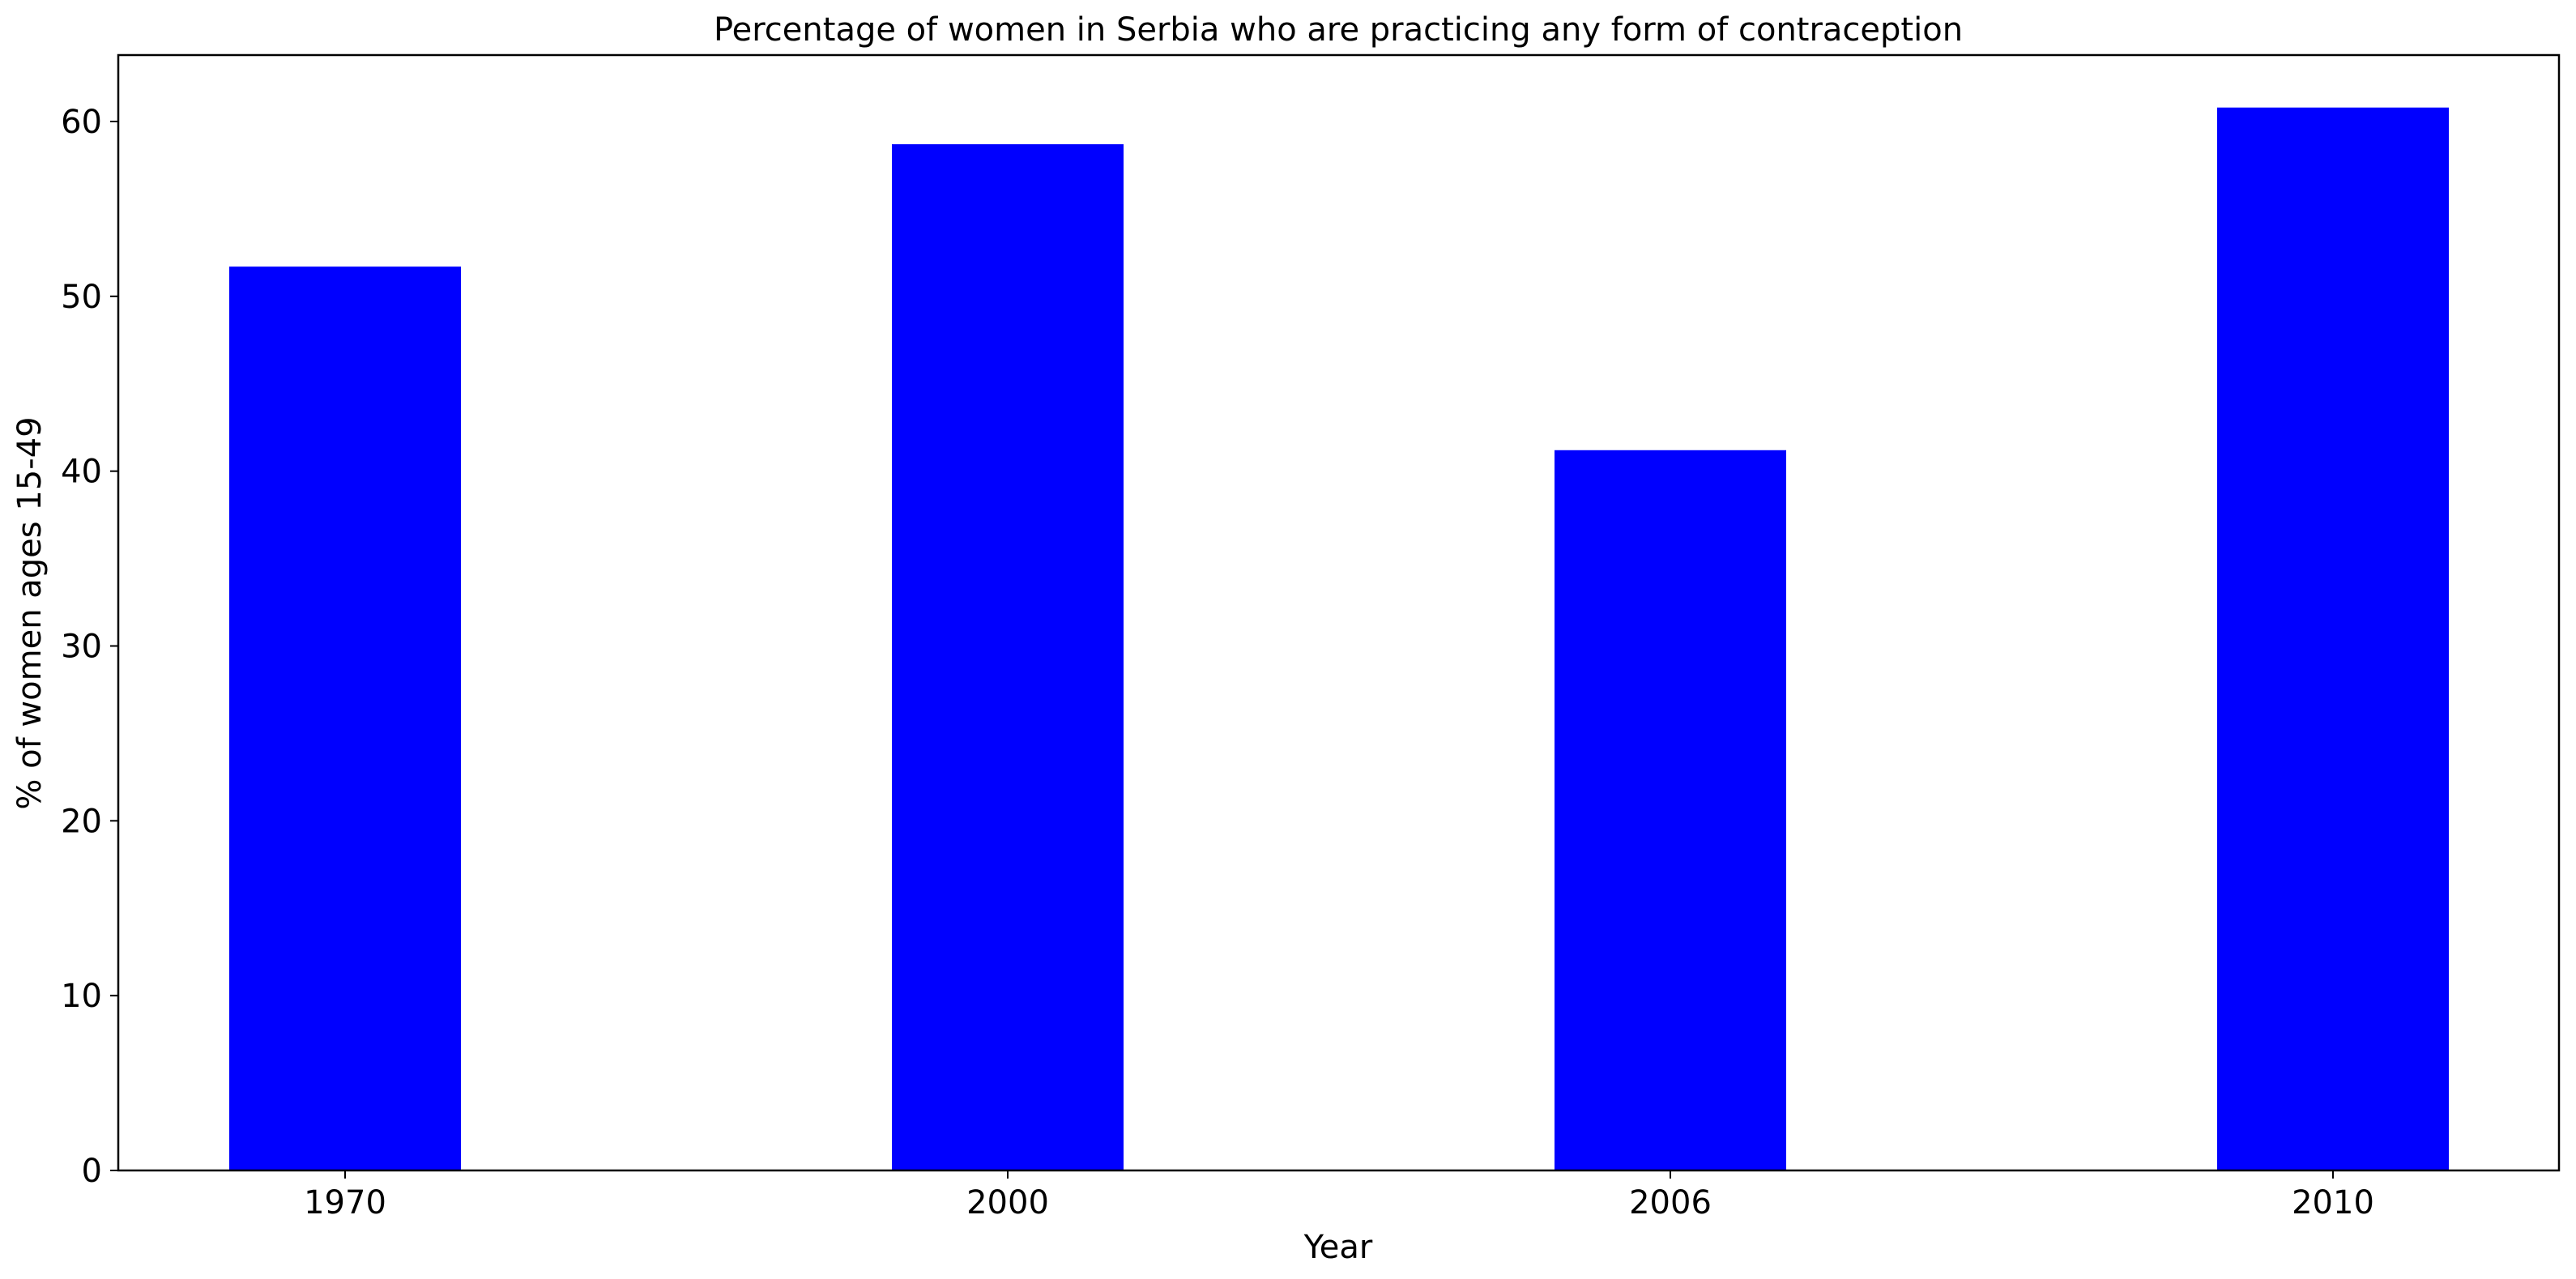 This screenshot has width=2576, height=1279. What do you see at coordinates (2333, 638) in the screenshot?
I see `bar-2010` at bounding box center [2333, 638].